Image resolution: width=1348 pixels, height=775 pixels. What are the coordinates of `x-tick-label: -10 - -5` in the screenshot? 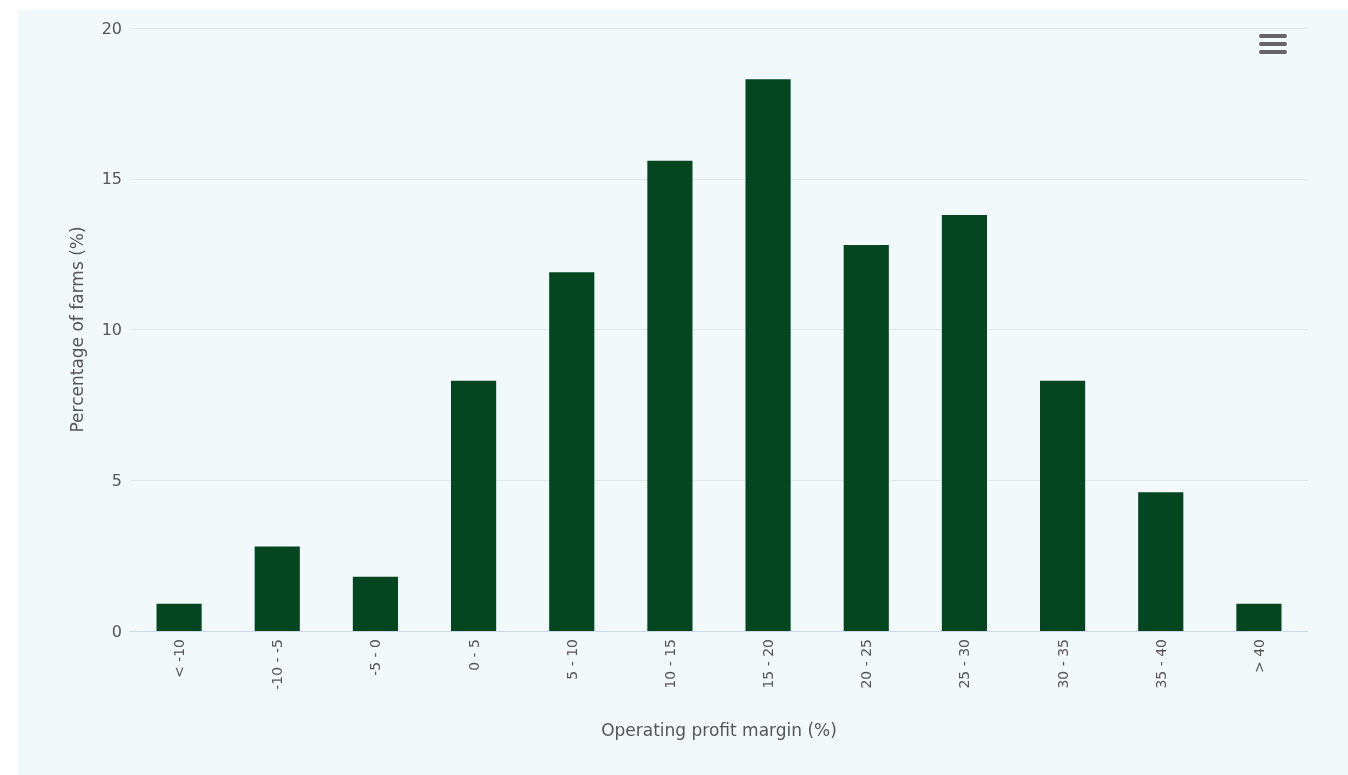 It's located at (277, 664).